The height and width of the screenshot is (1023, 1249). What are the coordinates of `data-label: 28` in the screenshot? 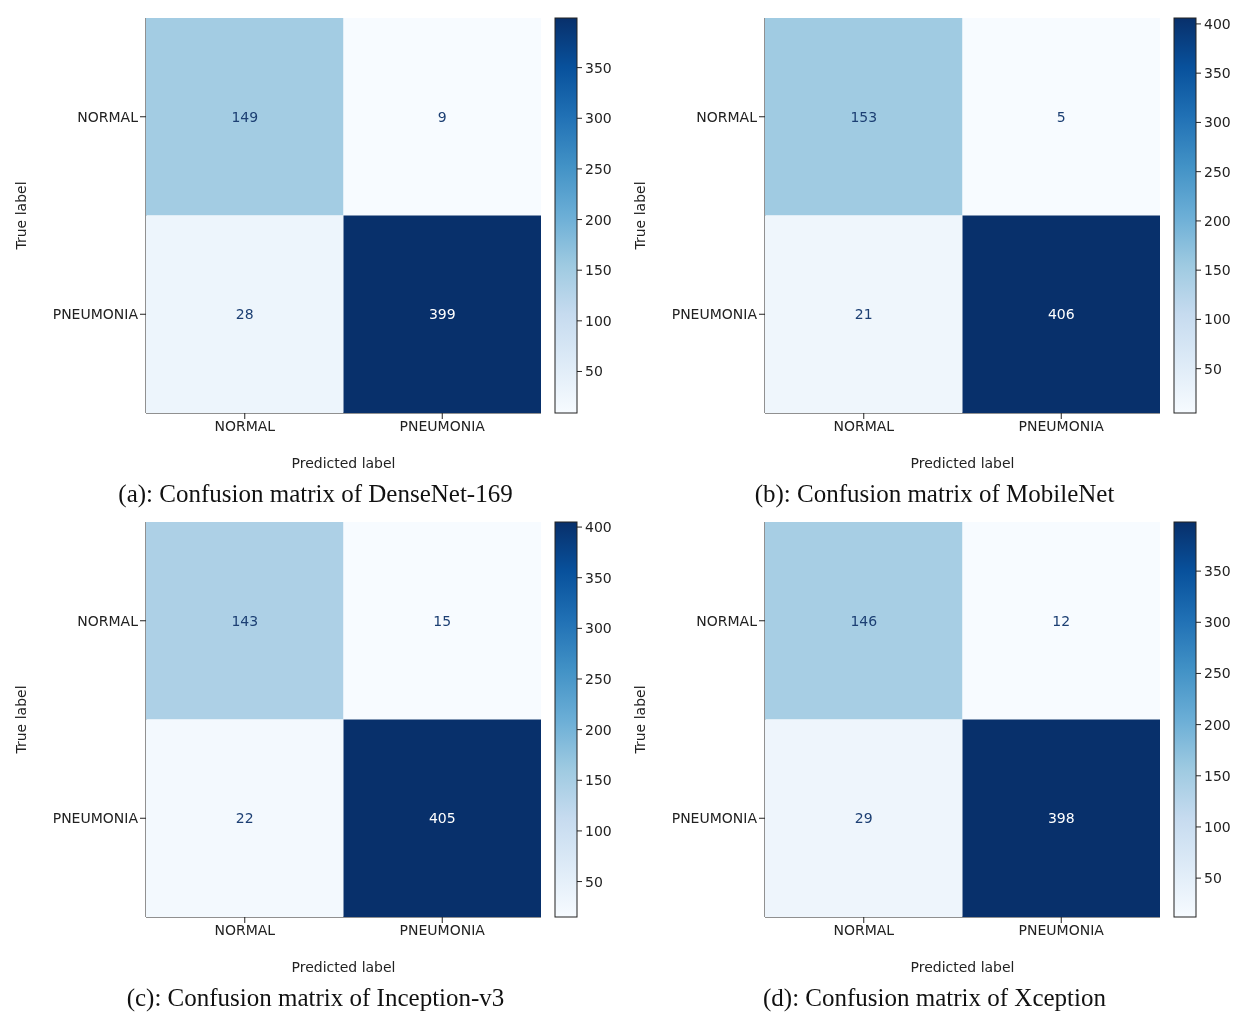 It's located at (244, 314).